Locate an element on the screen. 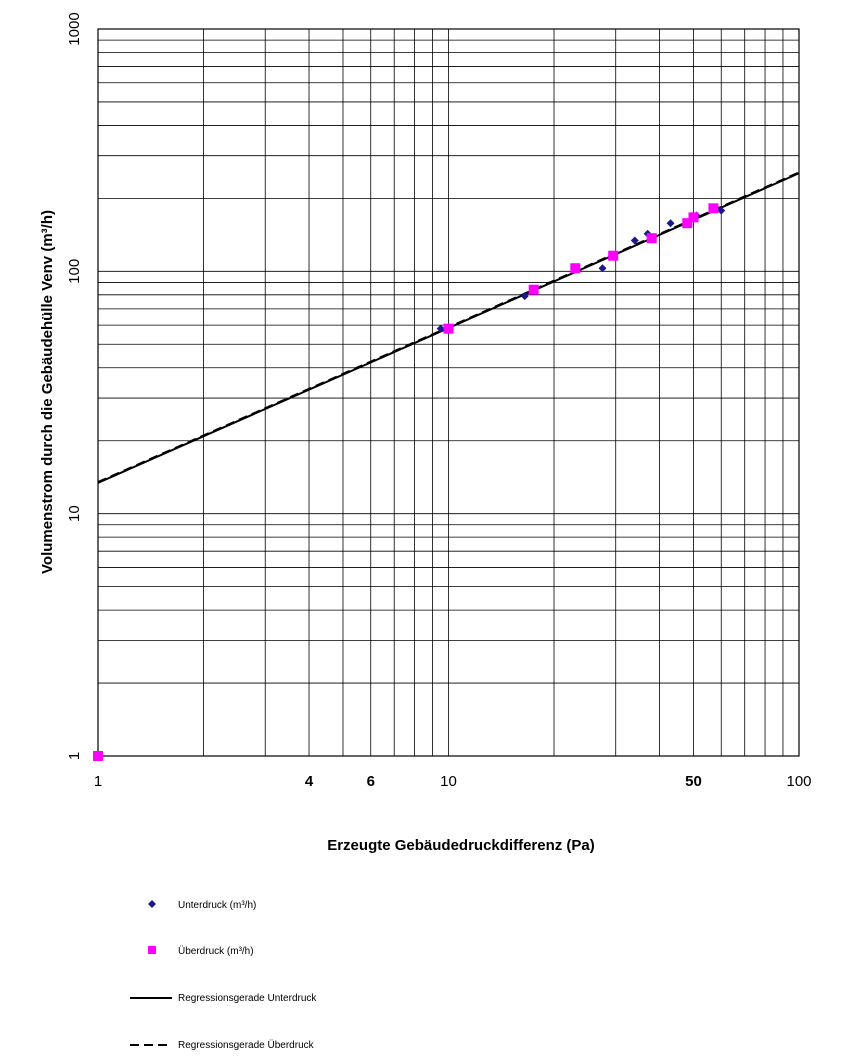 This screenshot has height=1056, width=847. y-tick-label: 1 is located at coordinates (74, 756).